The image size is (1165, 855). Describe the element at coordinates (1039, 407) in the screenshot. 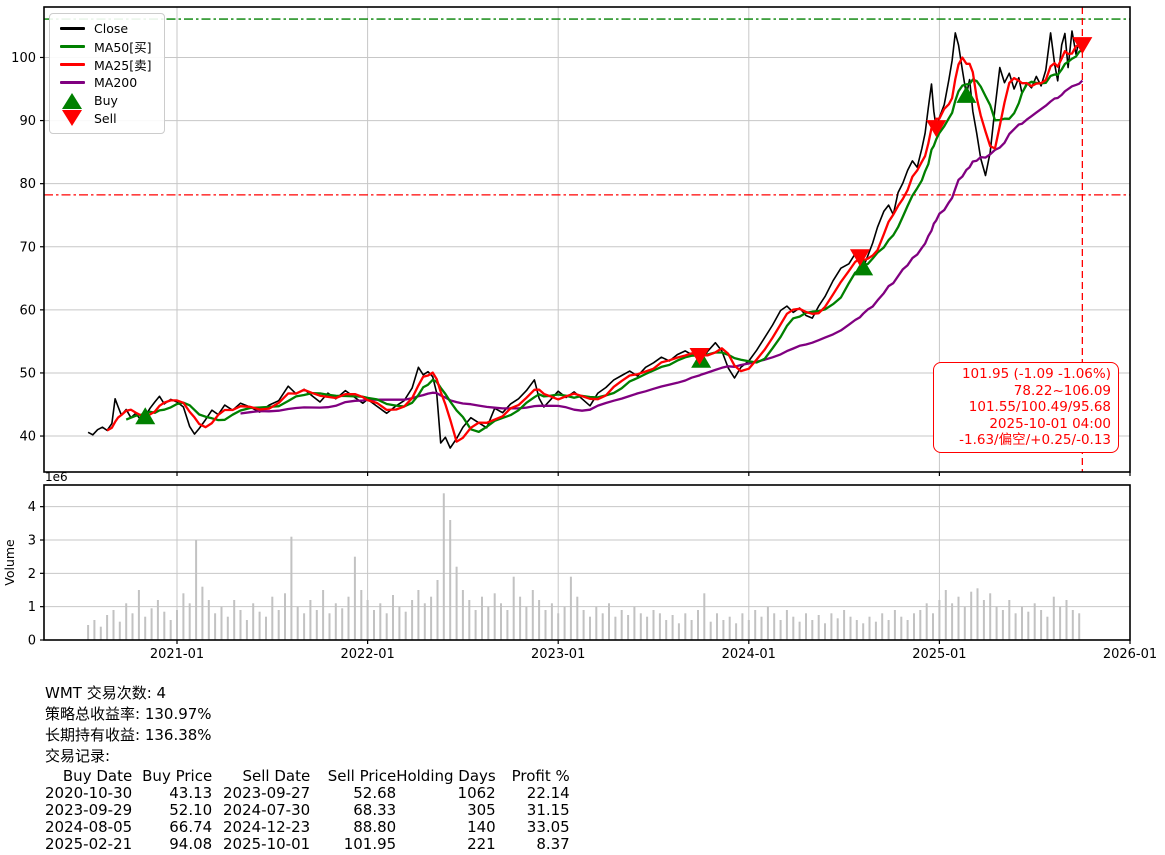

I see `annotation-ma-values: 101.55/100.49/95.68` at that location.